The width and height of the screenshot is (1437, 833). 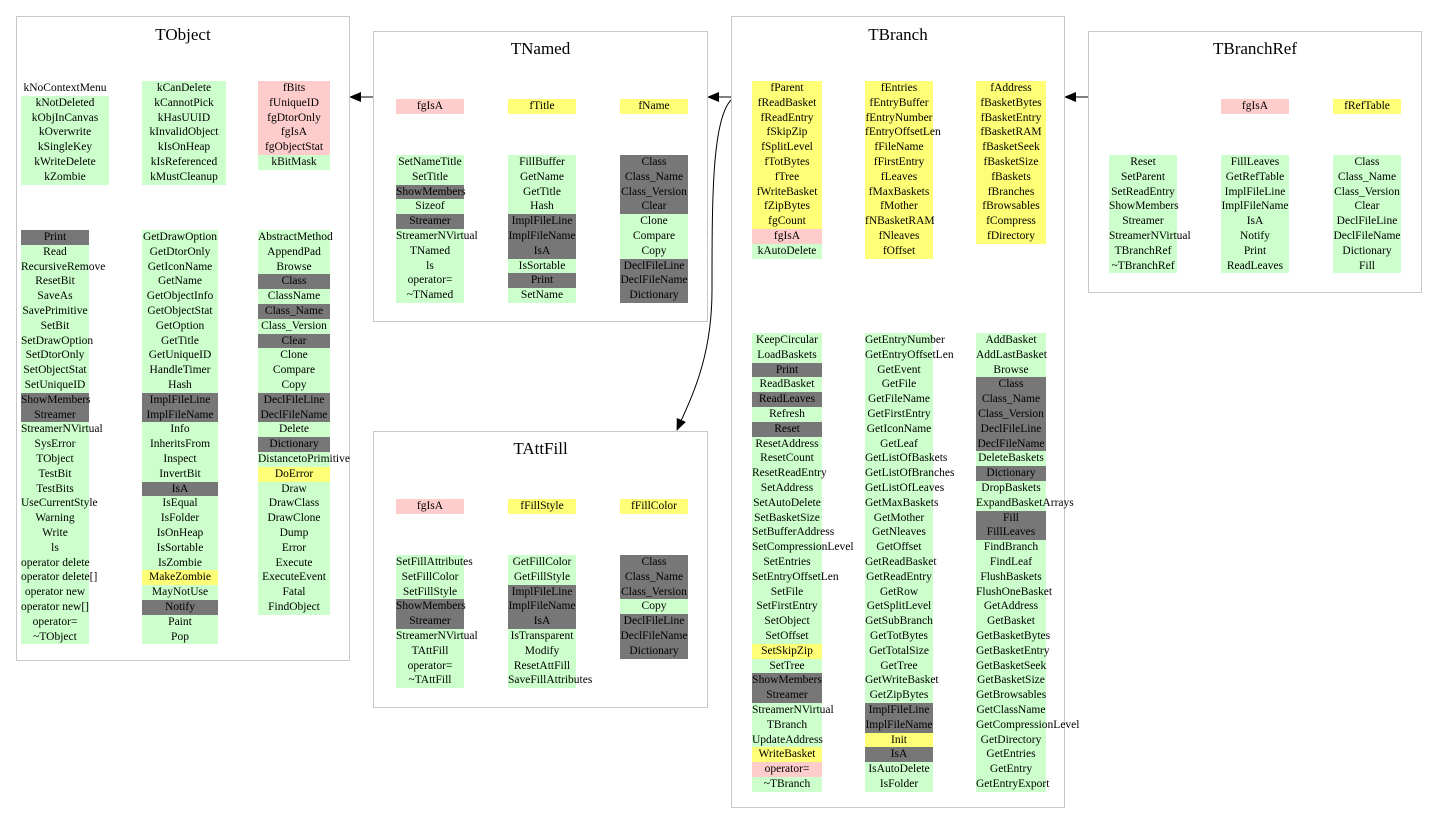 I want to click on method-entry: GetDtorOnly, so click(x=180, y=252).